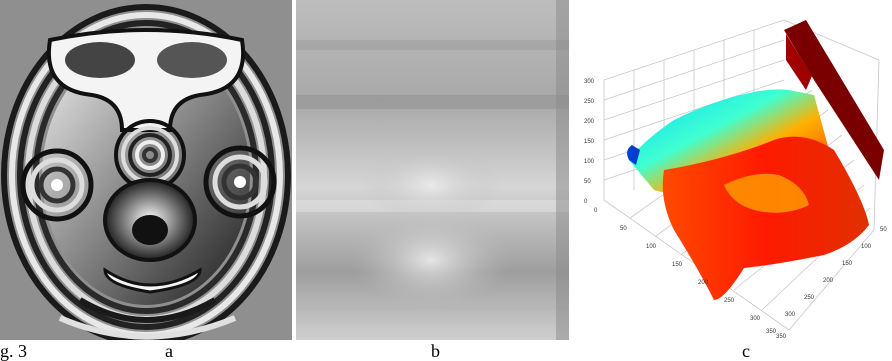 The image size is (892, 361). What do you see at coordinates (883, 230) in the screenshot?
I see `x-tick-label: 50` at bounding box center [883, 230].